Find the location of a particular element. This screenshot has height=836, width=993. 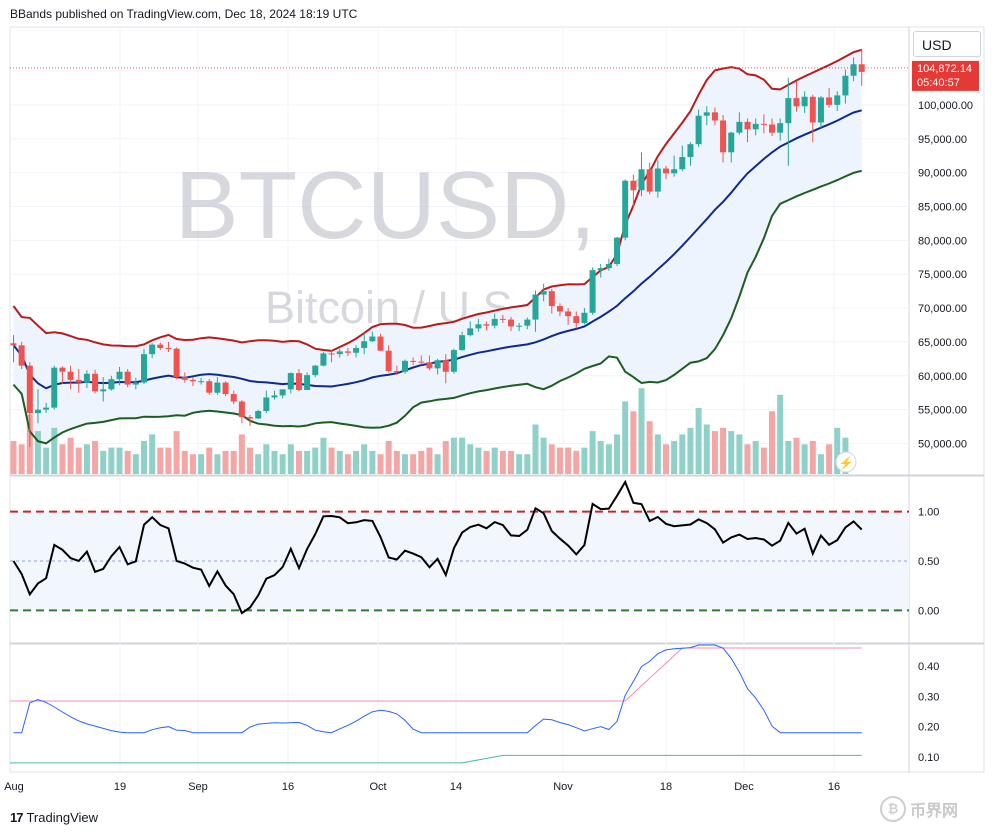

price-tick-label: 90,000.00 is located at coordinates (942, 174).